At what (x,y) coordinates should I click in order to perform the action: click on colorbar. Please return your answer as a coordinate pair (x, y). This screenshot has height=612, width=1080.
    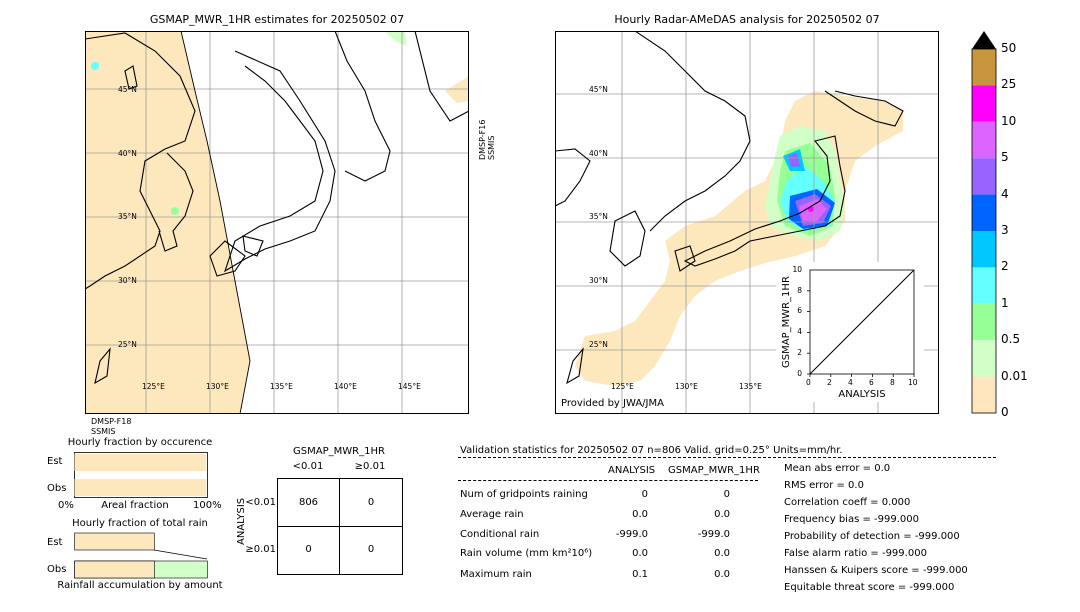
    Looking at the image, I should click on (984, 222).